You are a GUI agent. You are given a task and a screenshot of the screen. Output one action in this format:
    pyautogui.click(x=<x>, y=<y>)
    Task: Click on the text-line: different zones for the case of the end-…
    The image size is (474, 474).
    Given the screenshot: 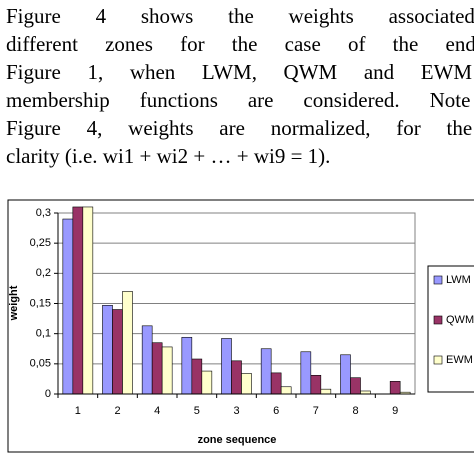 What is the action you would take?
    pyautogui.click(x=240, y=44)
    